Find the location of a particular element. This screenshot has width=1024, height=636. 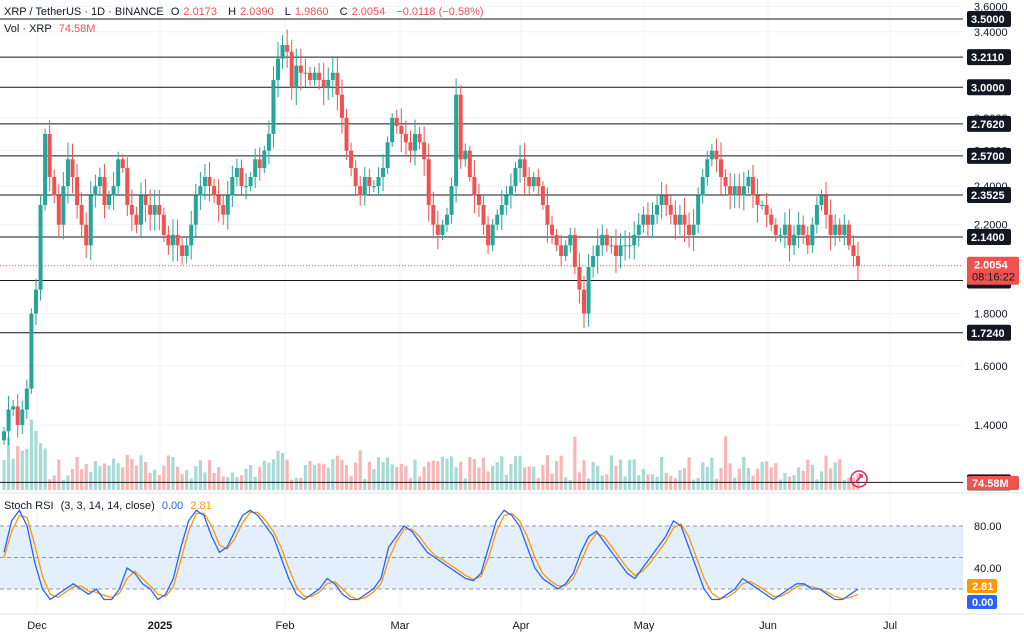

volume-label: Vol · XRP is located at coordinates (28, 29).